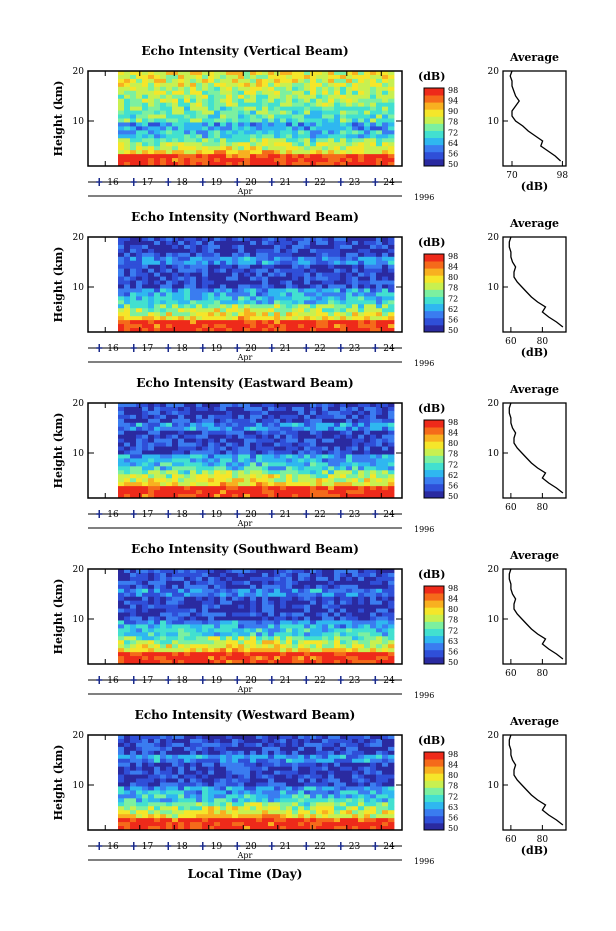 This screenshot has width=616, height=931. What do you see at coordinates (389, 349) in the screenshot?
I see `x-tick-label: 24` at bounding box center [389, 349].